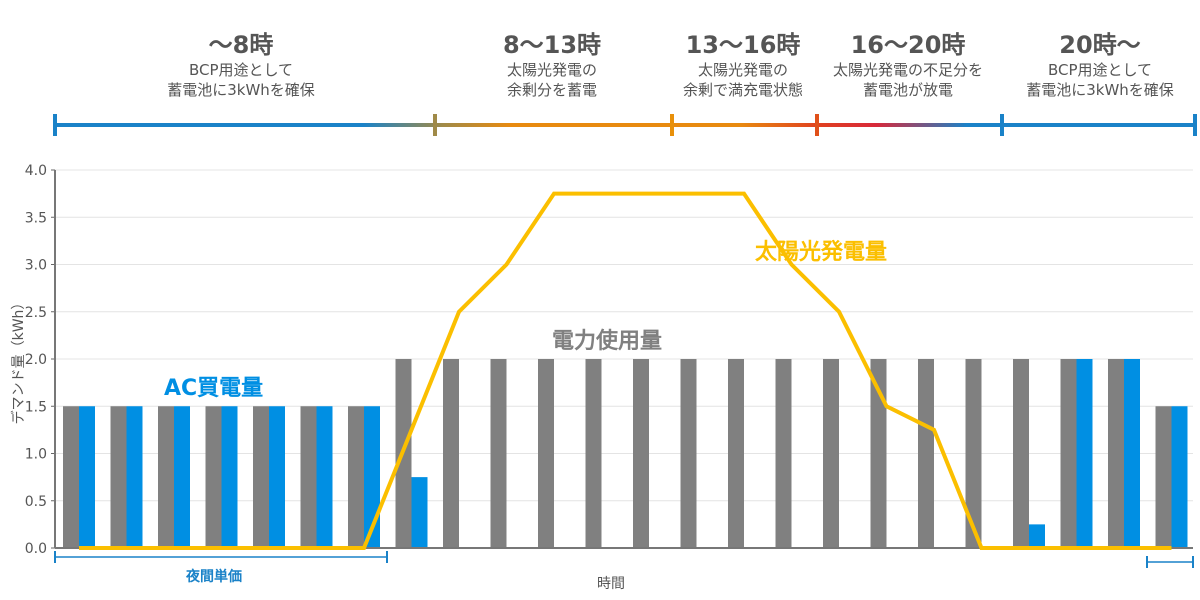 This screenshot has height=600, width=1200. I want to click on power-usage-label: 電力使用量, so click(607, 341).